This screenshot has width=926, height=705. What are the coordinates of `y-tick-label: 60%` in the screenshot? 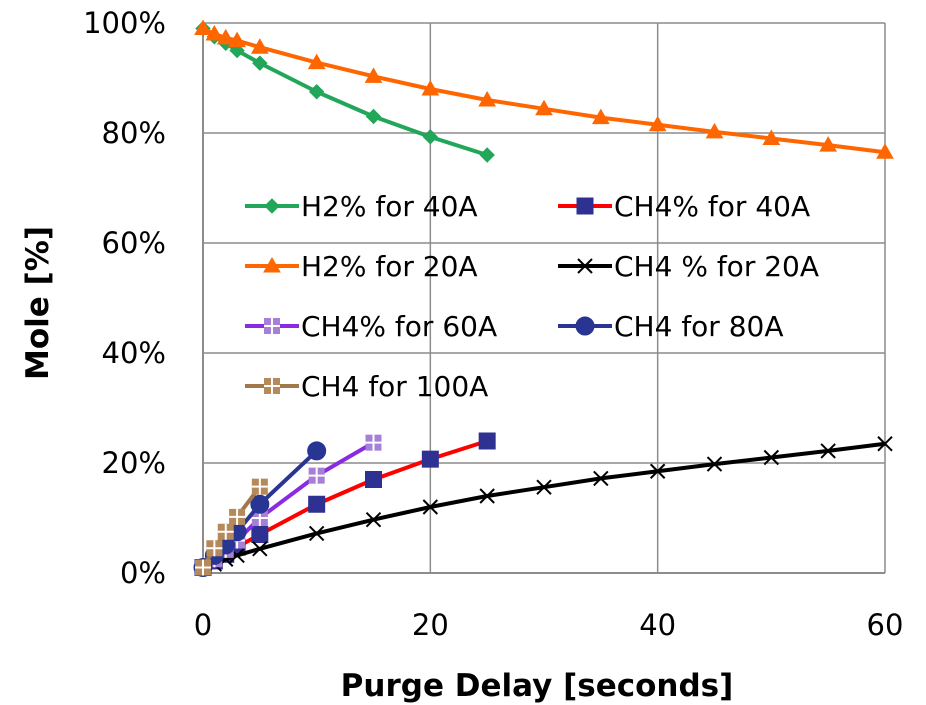 It's located at (134, 243).